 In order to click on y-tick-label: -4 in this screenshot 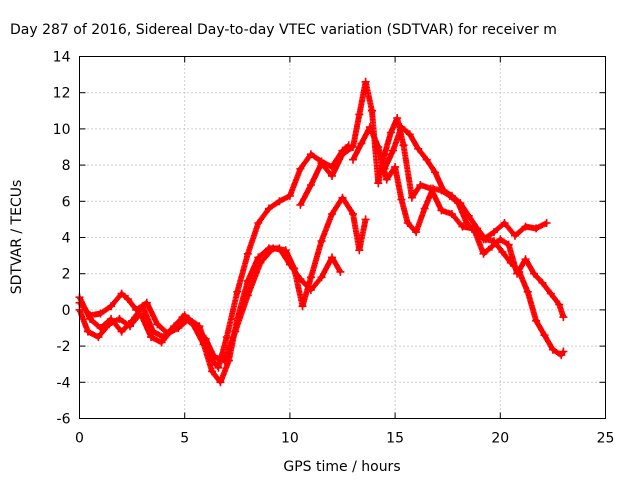, I will do `click(64, 383)`.